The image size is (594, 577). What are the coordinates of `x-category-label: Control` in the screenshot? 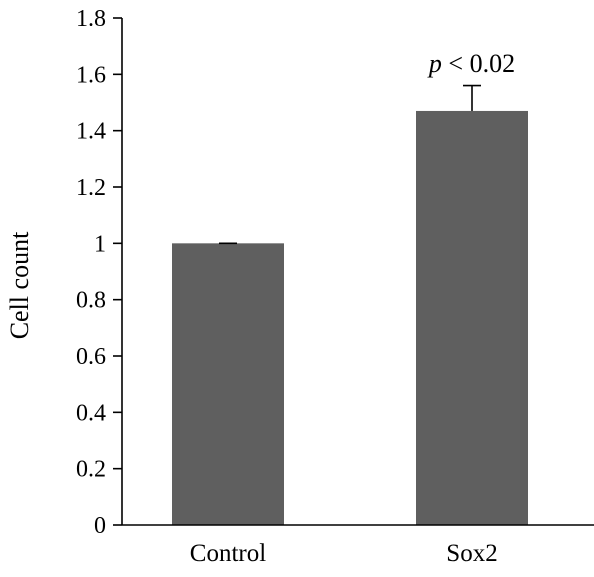 It's located at (228, 553).